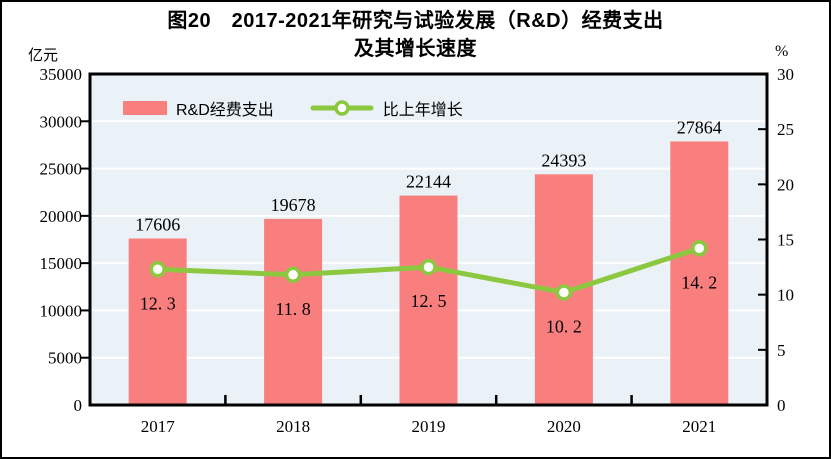  I want to click on y-tick-label-left: 30000, so click(61, 121).